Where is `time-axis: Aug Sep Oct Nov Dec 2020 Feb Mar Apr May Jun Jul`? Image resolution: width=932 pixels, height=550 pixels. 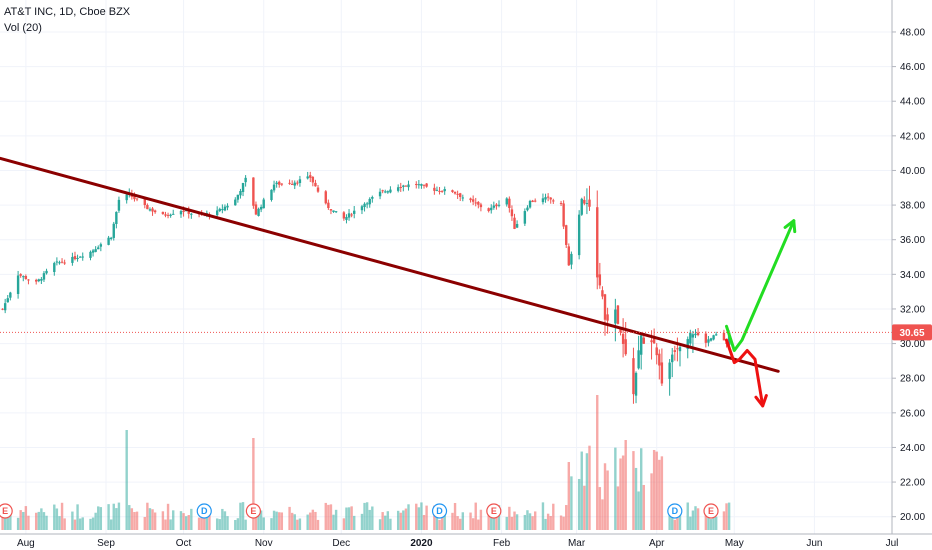 time-axis: Aug Sep Oct Nov Dec 2020 Feb Mar Apr May Jun Jul is located at coordinates (466, 541).